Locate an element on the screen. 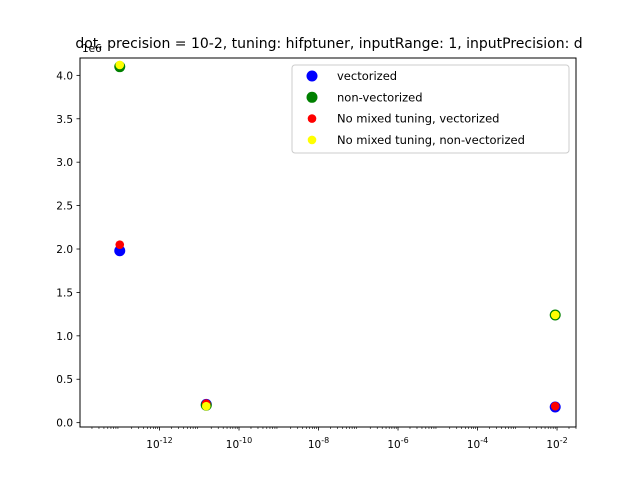  x-tick-label: 10⁻⁴ is located at coordinates (477, 443).